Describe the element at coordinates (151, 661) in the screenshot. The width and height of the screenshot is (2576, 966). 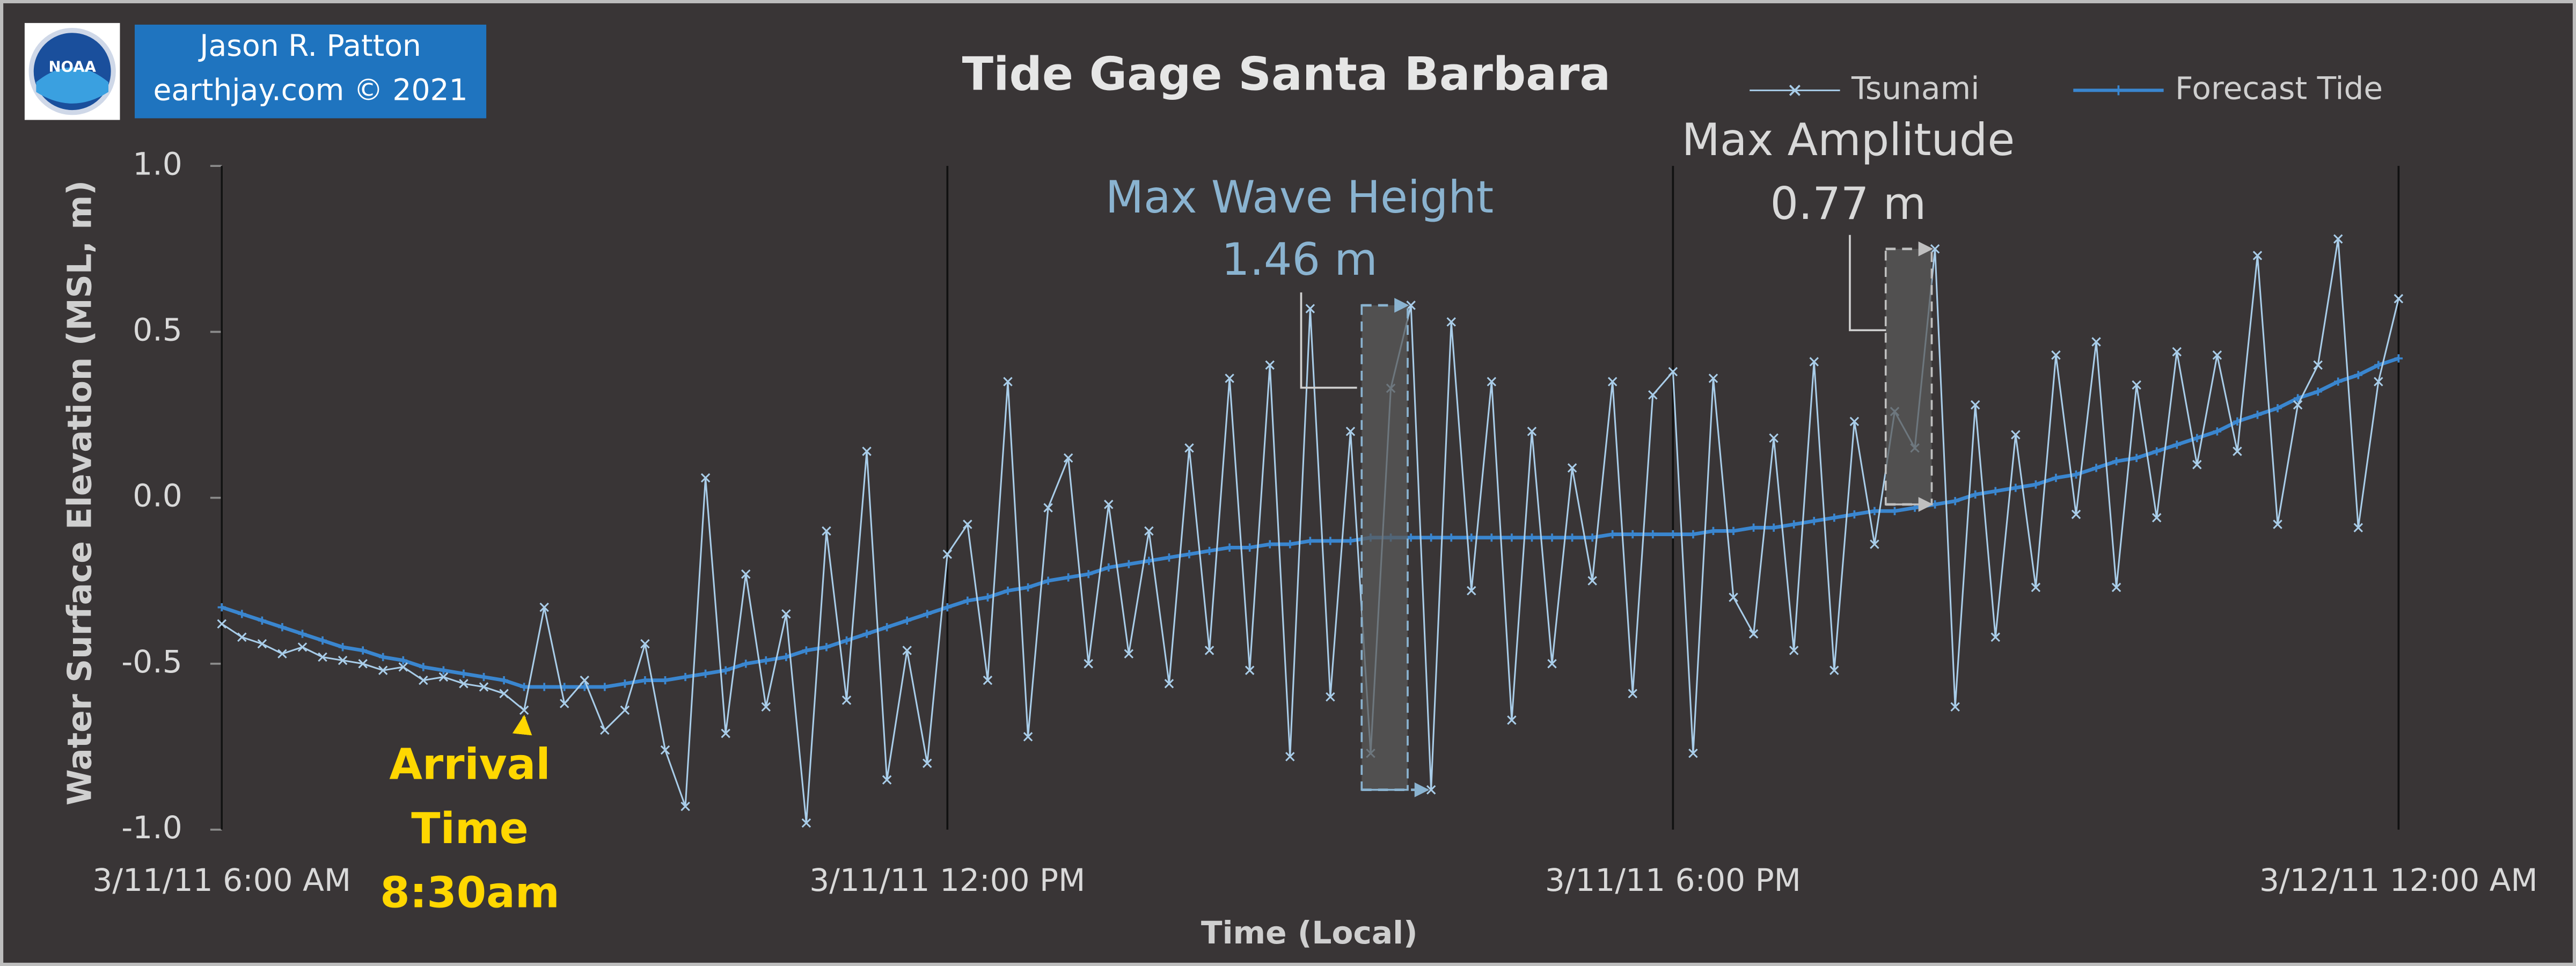
I see `y-tick-label: -0.5` at that location.